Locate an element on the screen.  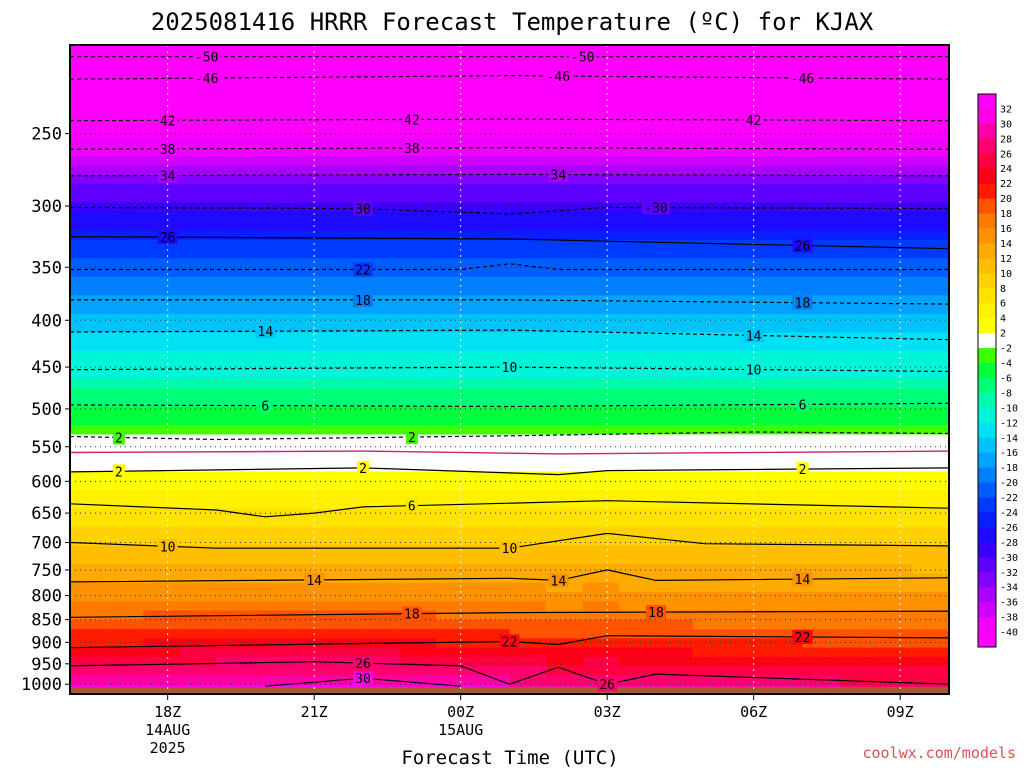
x-tick-year: 2025 is located at coordinates (168, 748).